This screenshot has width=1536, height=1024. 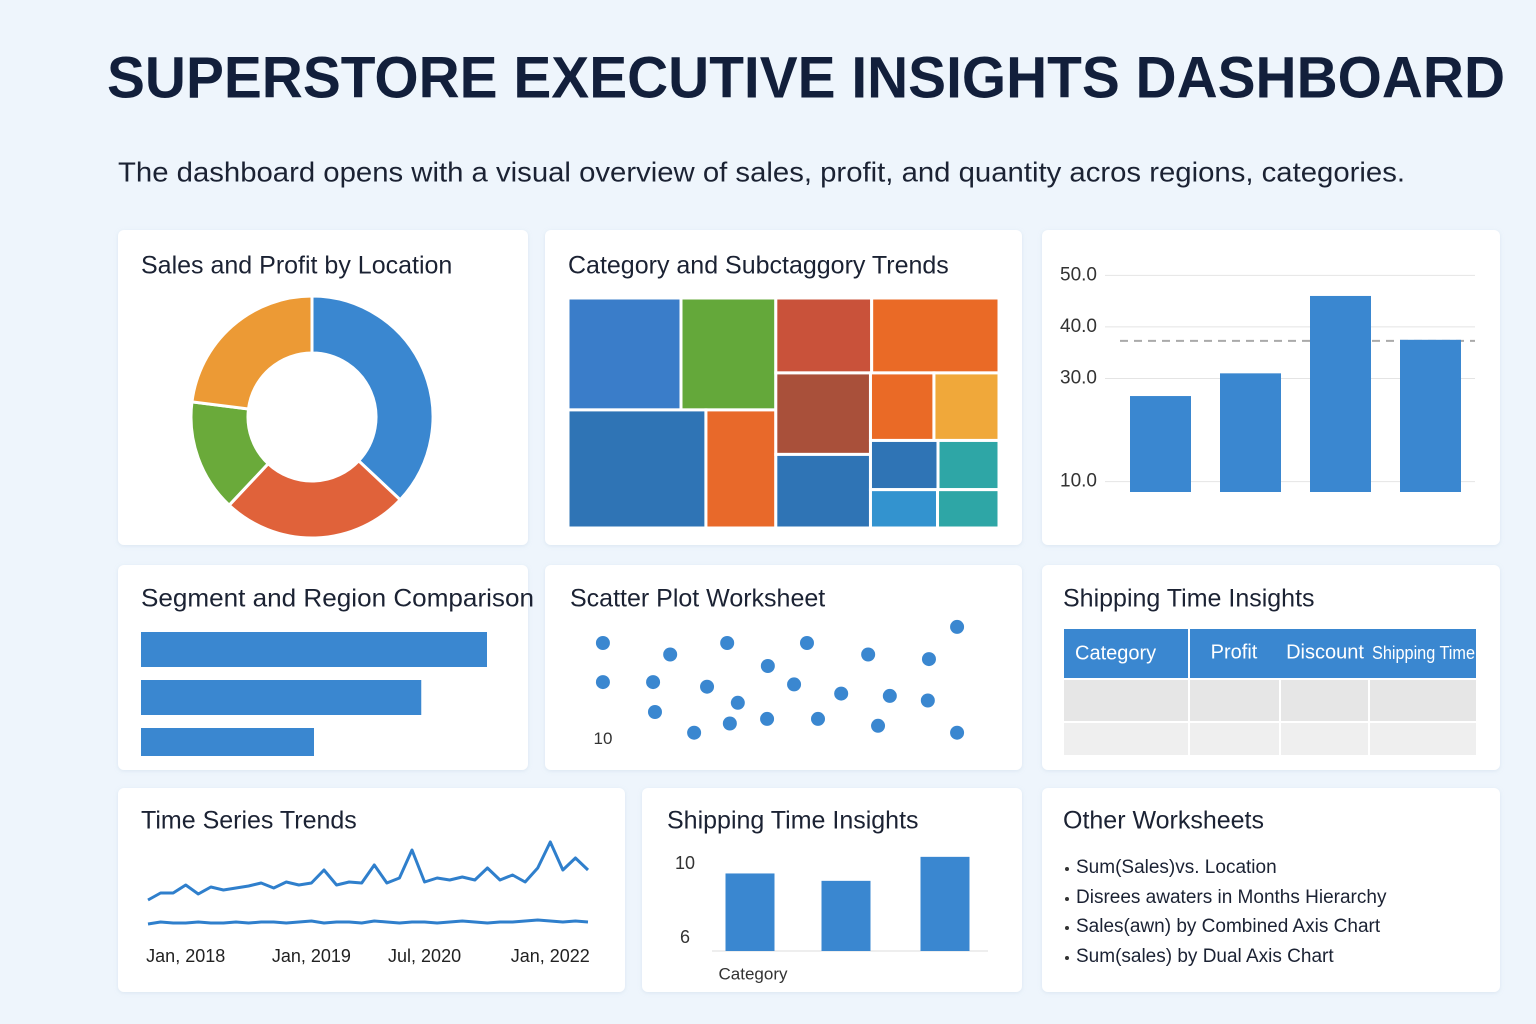 What do you see at coordinates (1078, 326) in the screenshot?
I see `y-tick-label: 40.0` at bounding box center [1078, 326].